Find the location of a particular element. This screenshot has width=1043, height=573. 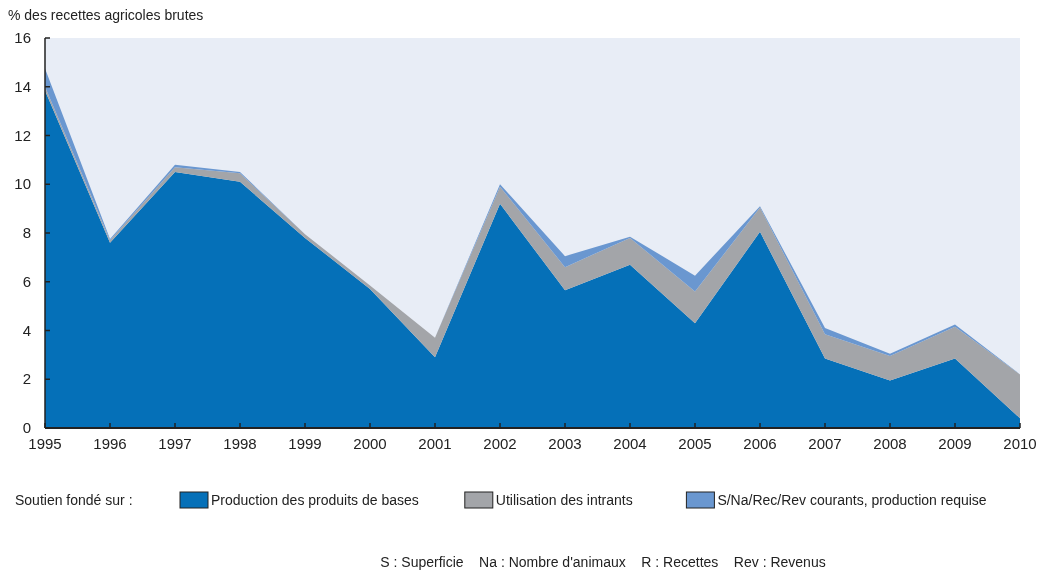

legend-label: Production des produits de bases is located at coordinates (315, 500).